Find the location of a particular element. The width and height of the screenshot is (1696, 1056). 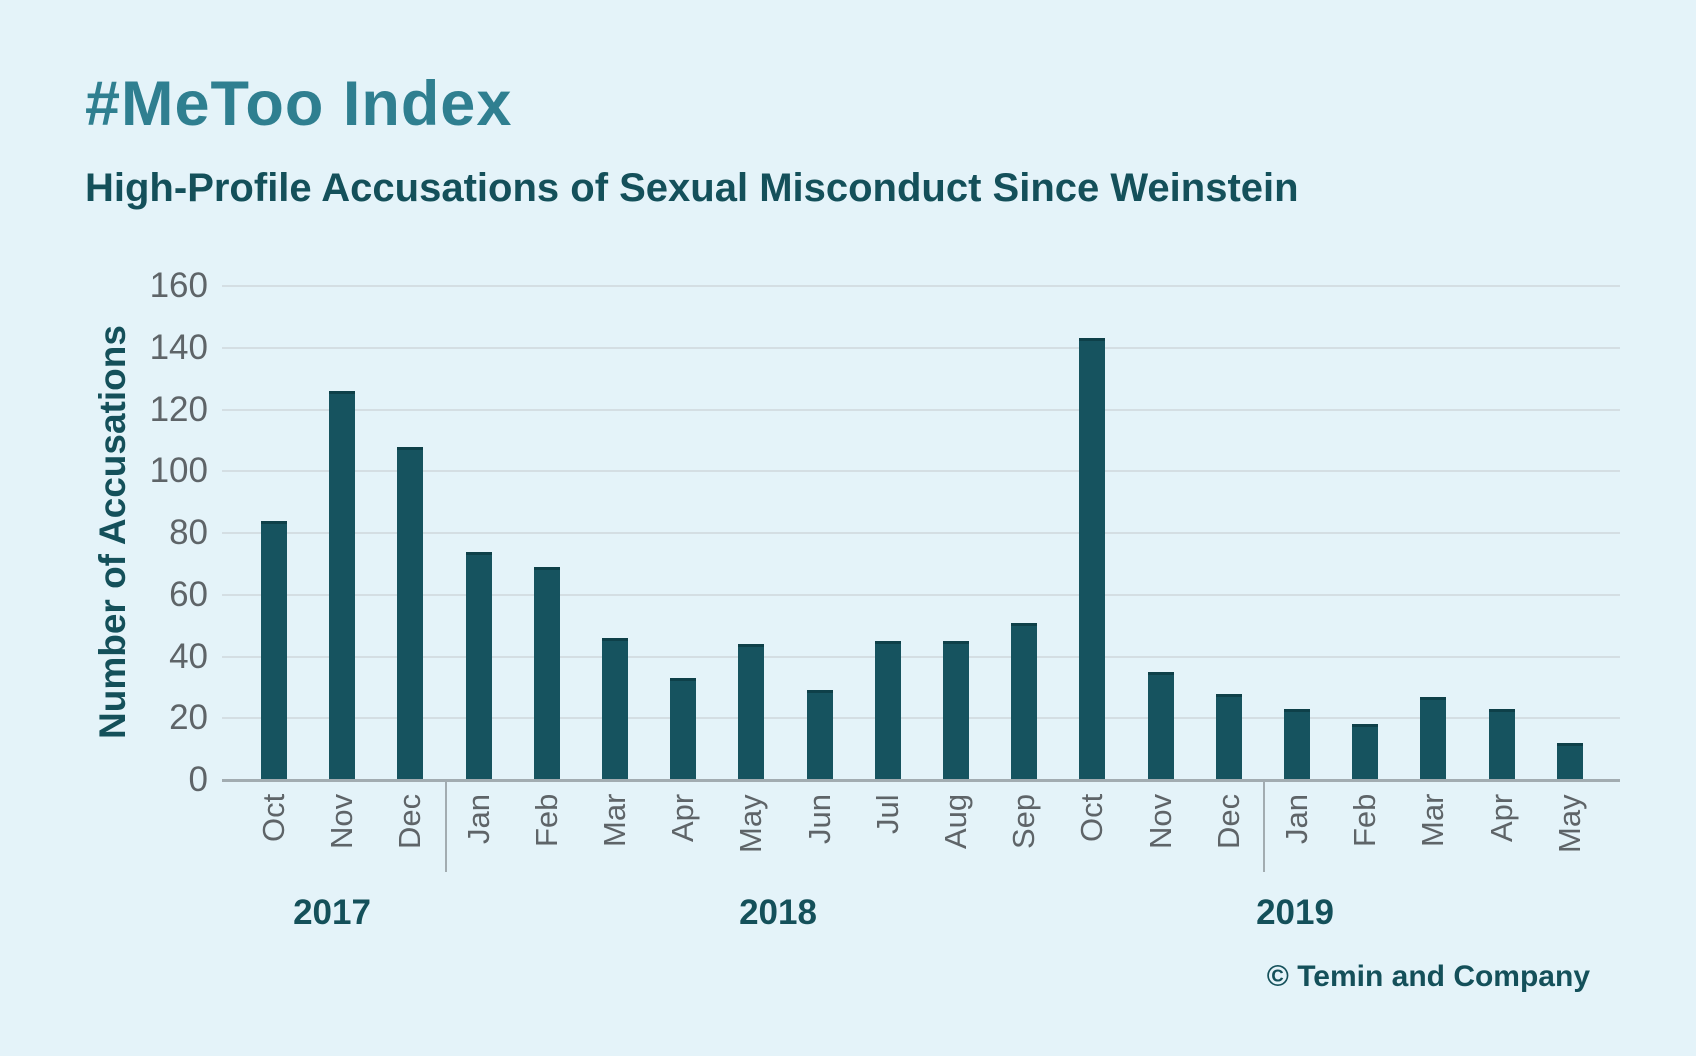

y-tick-label-60: 60 is located at coordinates (188, 594).